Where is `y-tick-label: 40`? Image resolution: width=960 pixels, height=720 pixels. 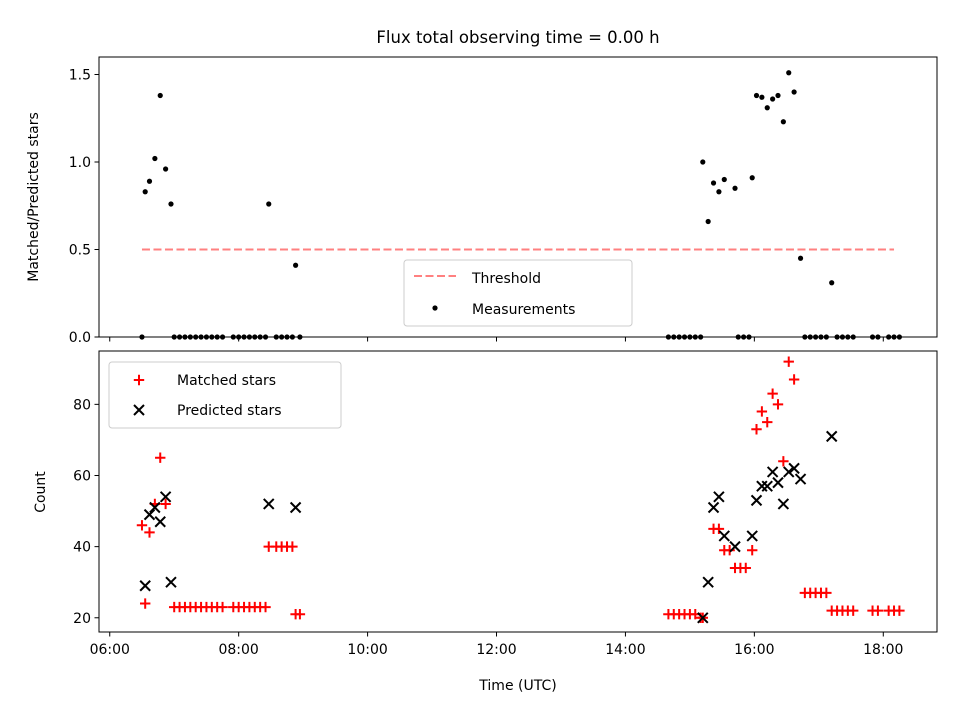 y-tick-label: 40 is located at coordinates (82, 548).